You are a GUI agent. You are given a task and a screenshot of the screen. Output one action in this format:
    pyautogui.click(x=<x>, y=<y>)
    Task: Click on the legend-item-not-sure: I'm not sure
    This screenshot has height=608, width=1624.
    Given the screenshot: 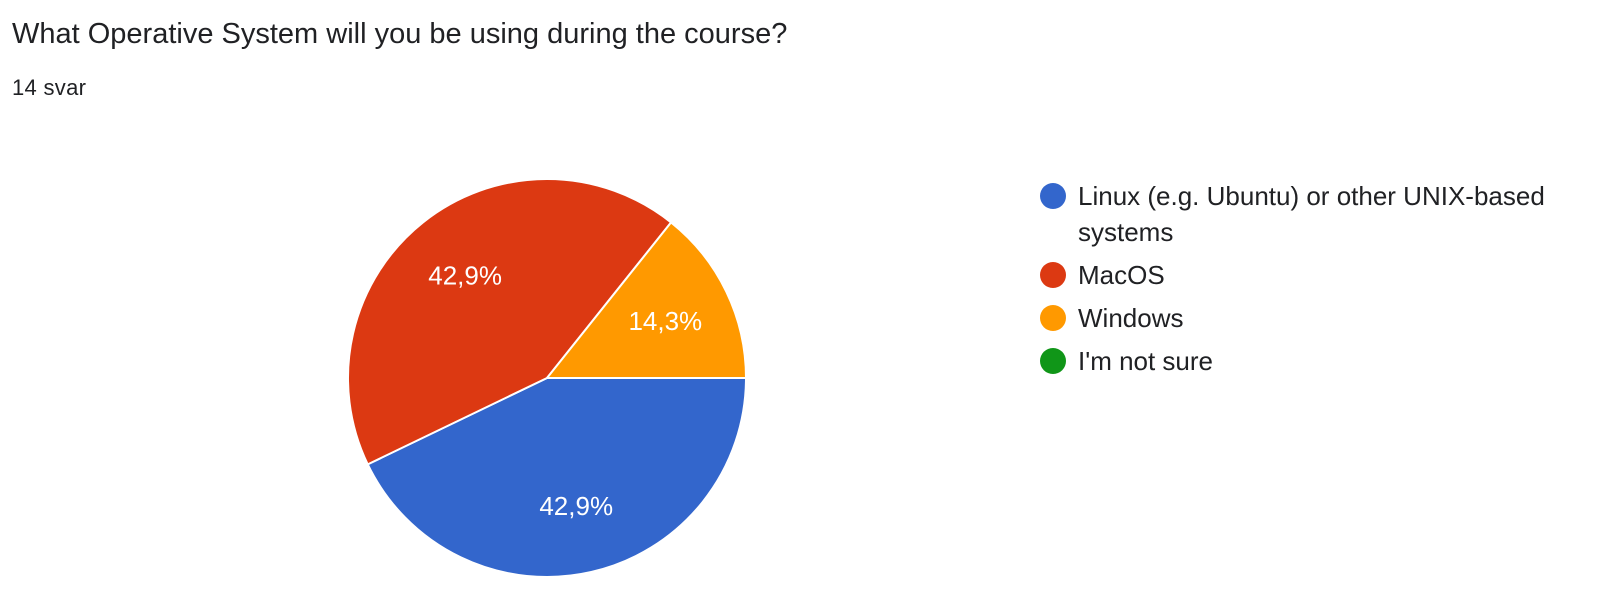 What is the action you would take?
    pyautogui.click(x=1329, y=361)
    